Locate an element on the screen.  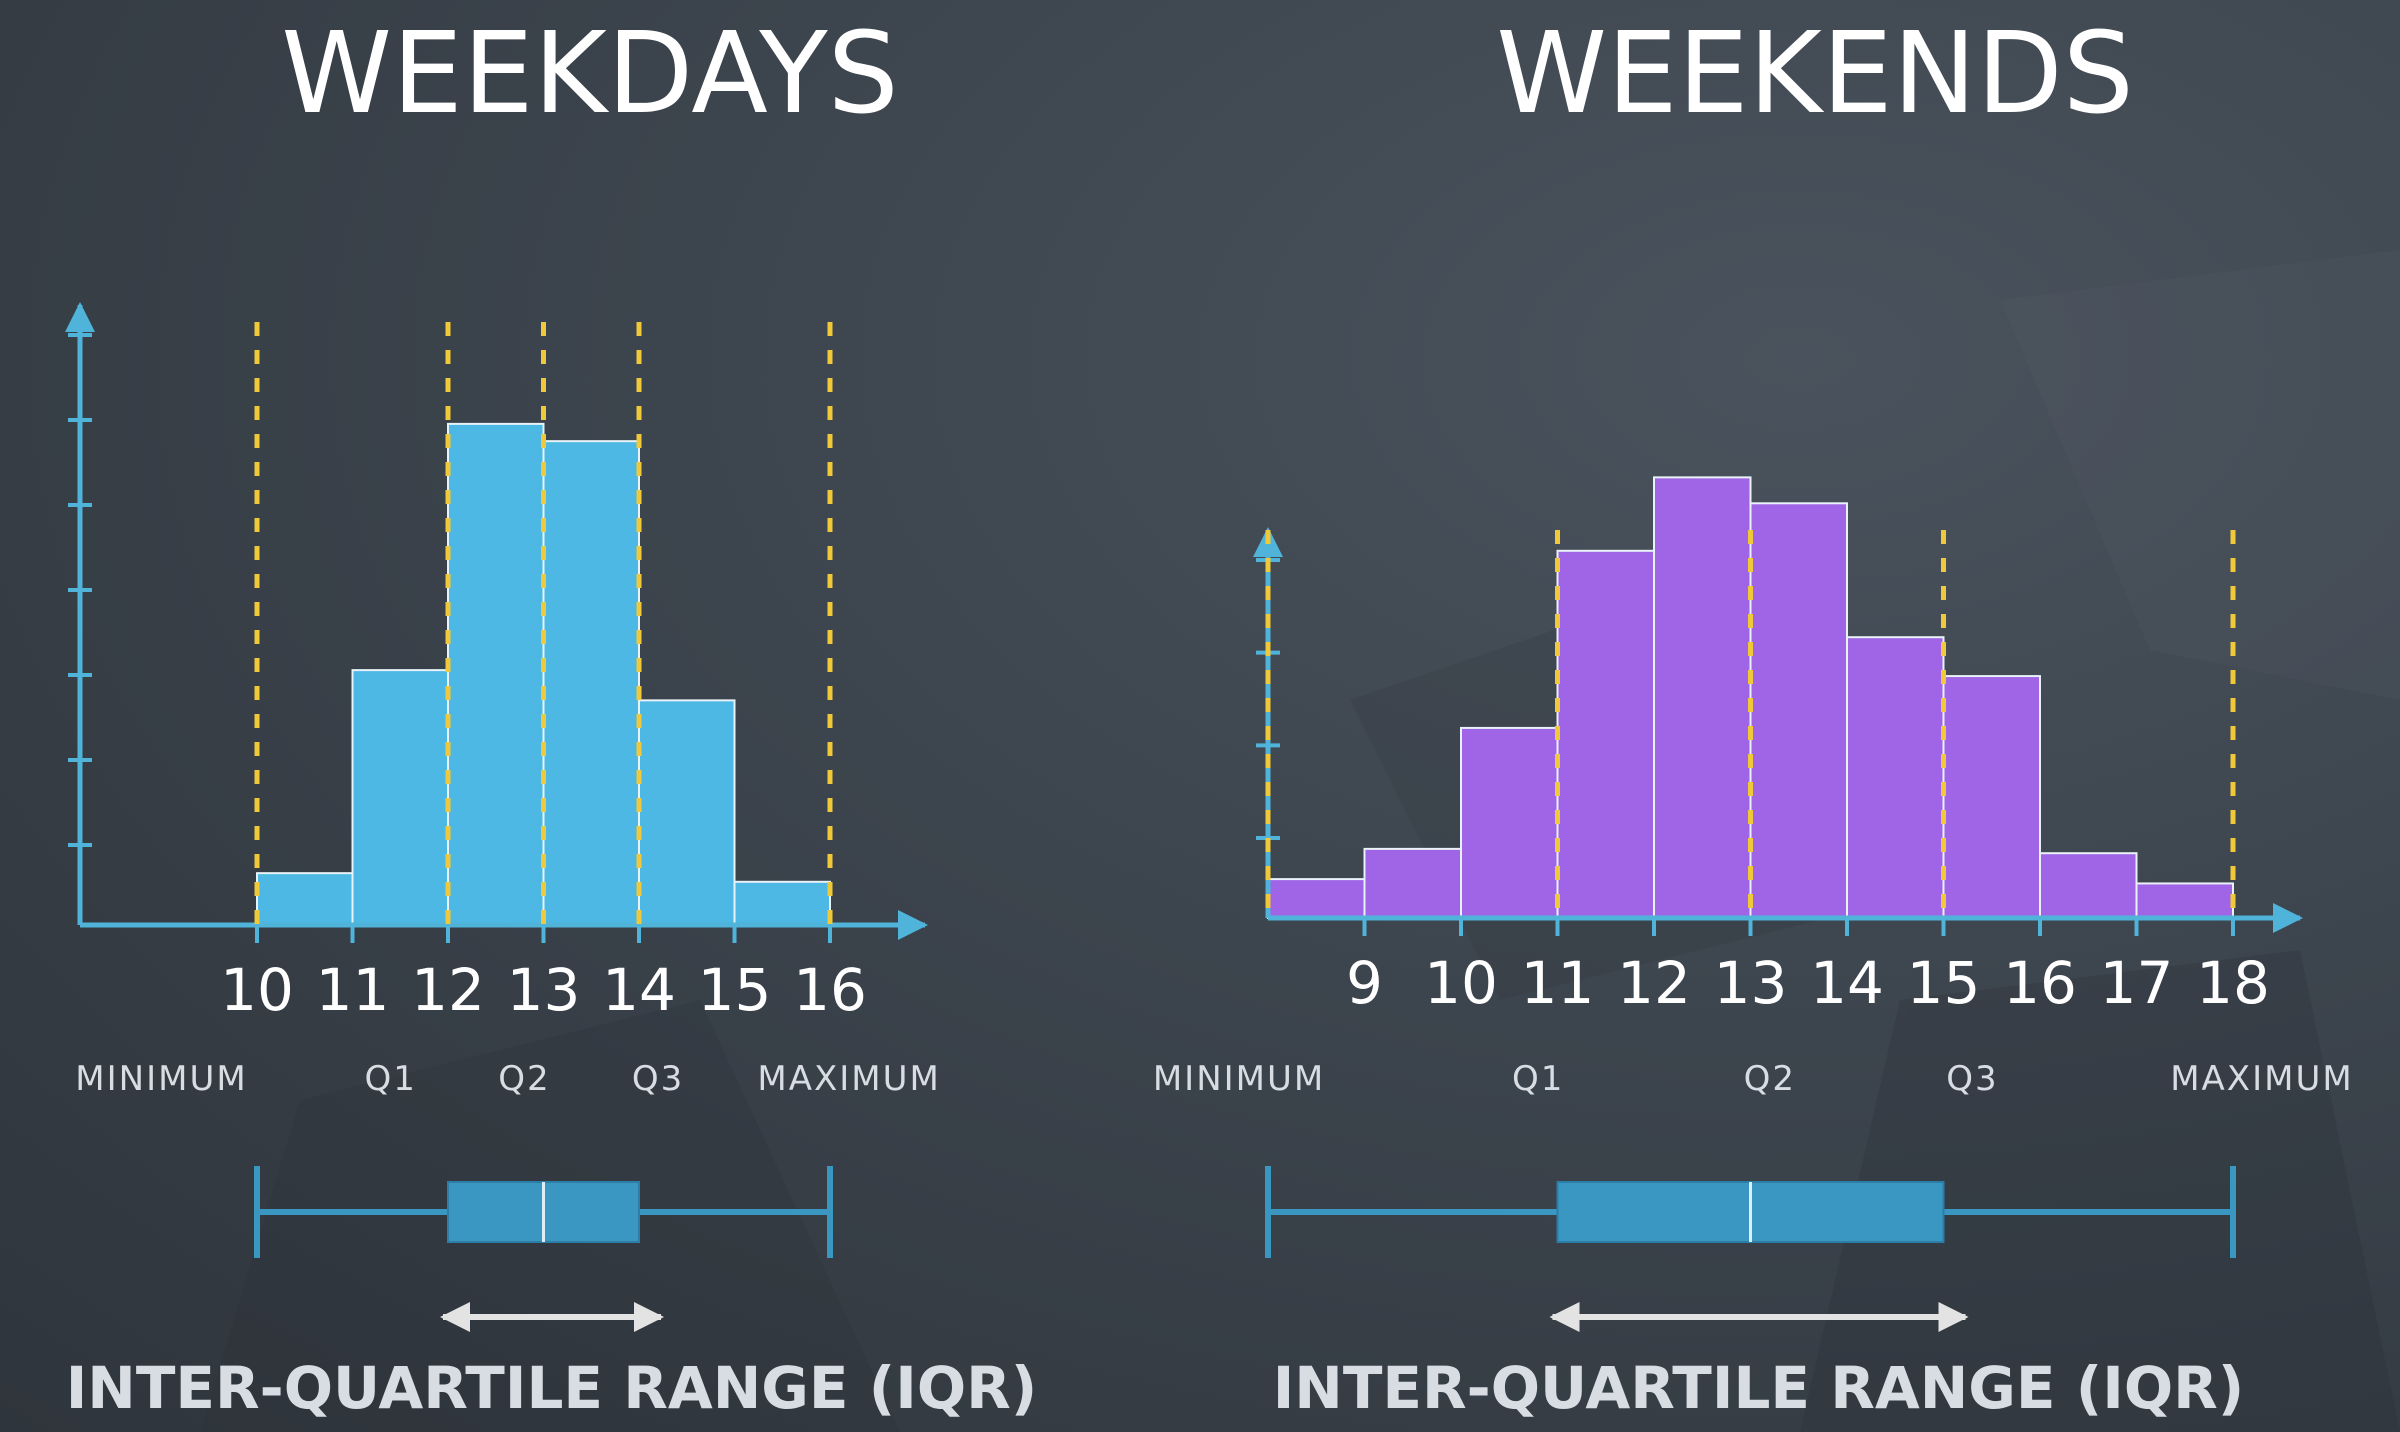
x-tick-label: 17 is located at coordinates (2137, 983).